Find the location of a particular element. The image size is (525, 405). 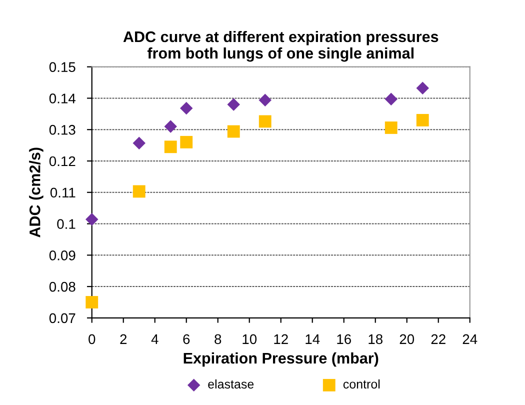

x-tick-label: 20 is located at coordinates (407, 339).